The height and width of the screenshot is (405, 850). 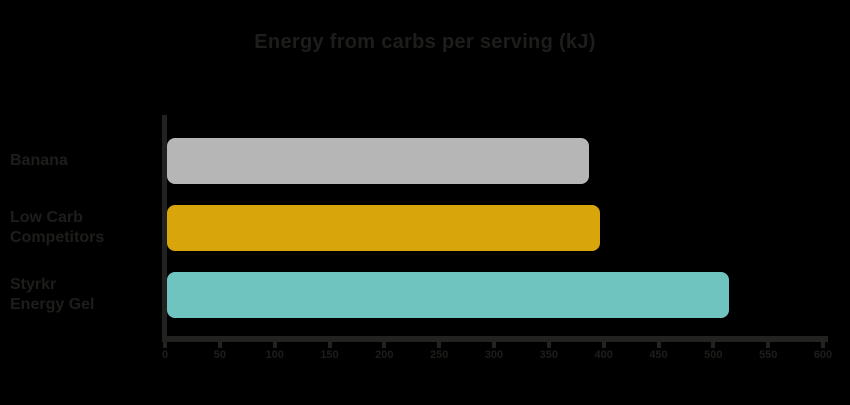 I want to click on x-tick-label: 550, so click(x=768, y=355).